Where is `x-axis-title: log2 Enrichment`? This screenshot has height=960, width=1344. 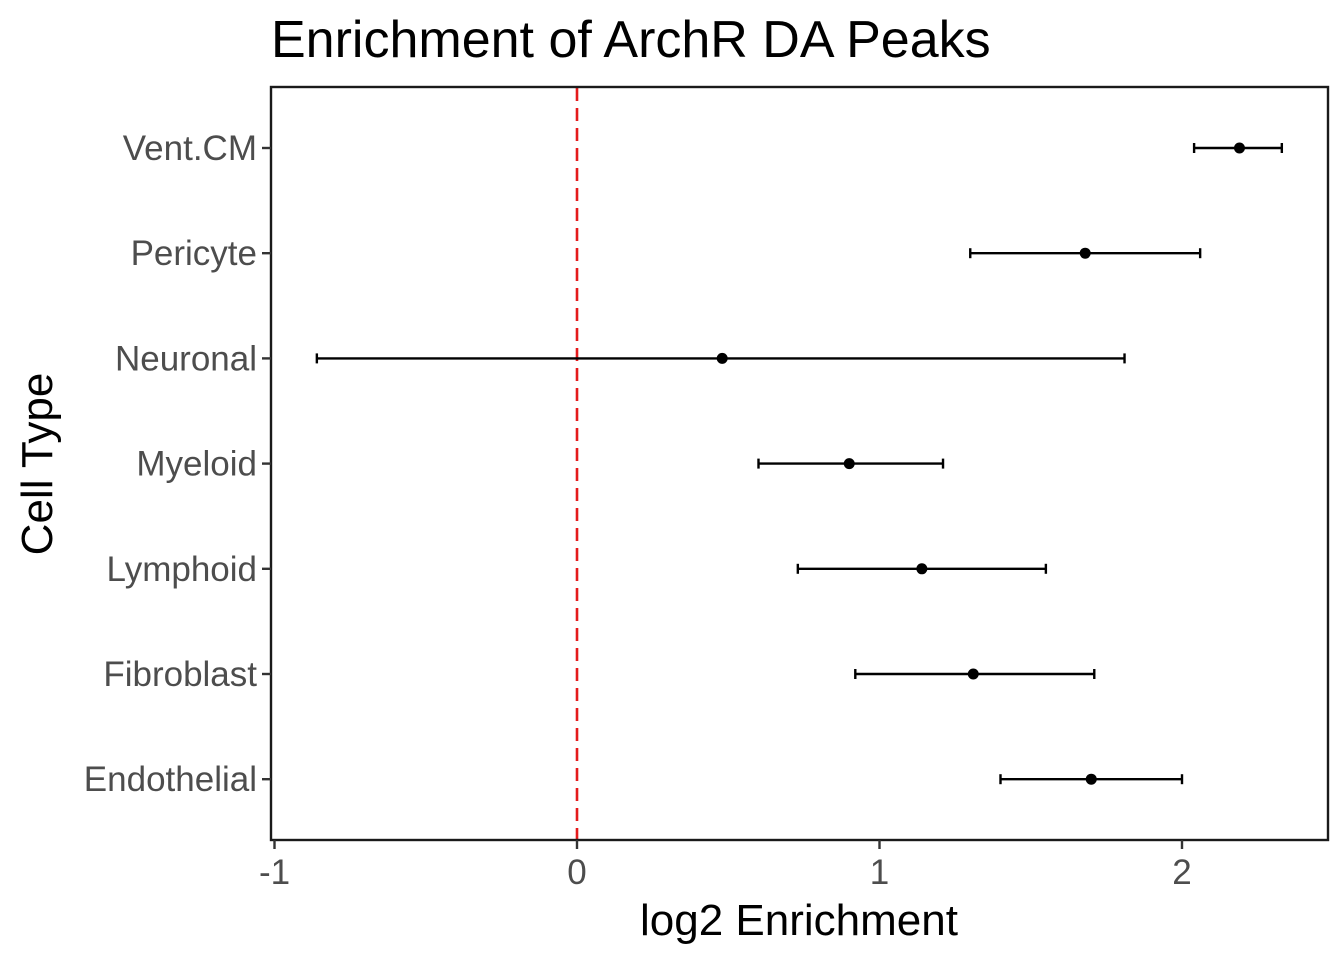
x-axis-title: log2 Enrichment is located at coordinates (799, 920).